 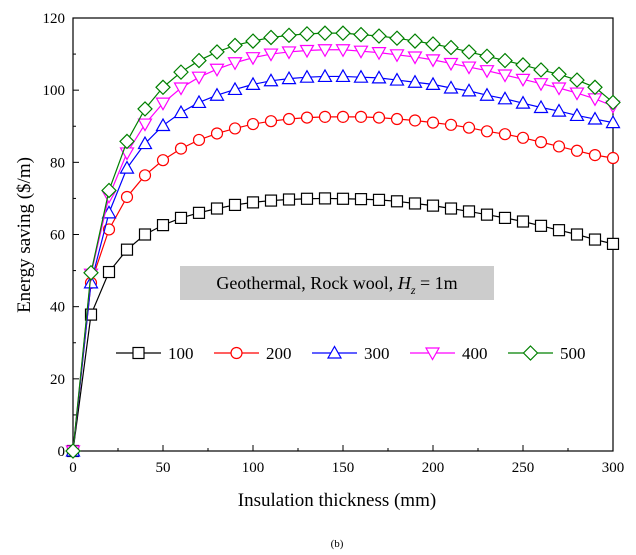 What do you see at coordinates (306, 283) in the screenshot?
I see `annotation-main-text: Geothermal, Rock wool,` at bounding box center [306, 283].